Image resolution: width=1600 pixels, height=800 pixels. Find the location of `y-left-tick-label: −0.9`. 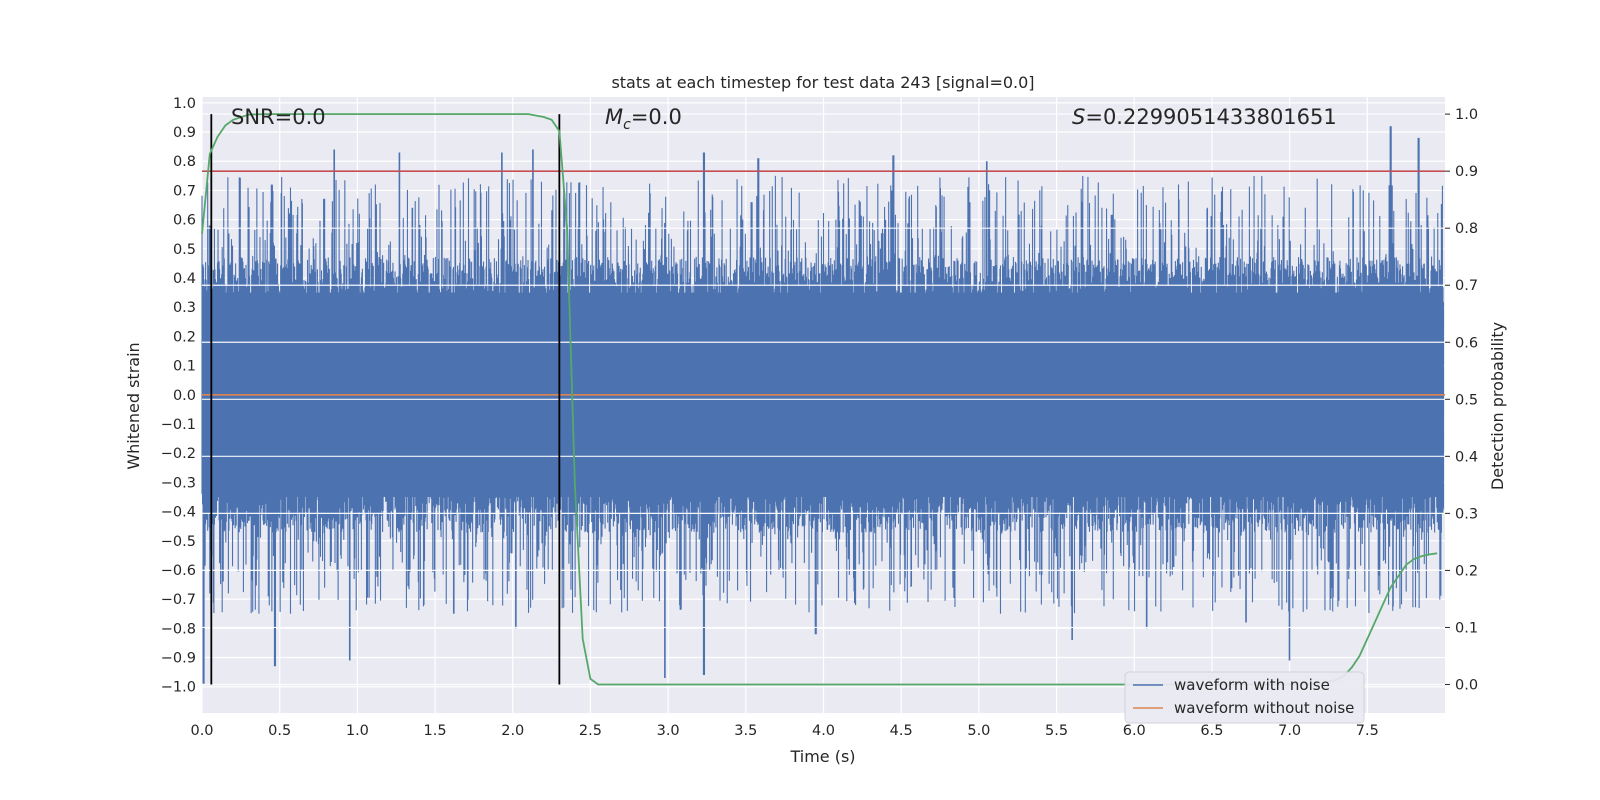

y-left-tick-label: −0.9 is located at coordinates (178, 659).